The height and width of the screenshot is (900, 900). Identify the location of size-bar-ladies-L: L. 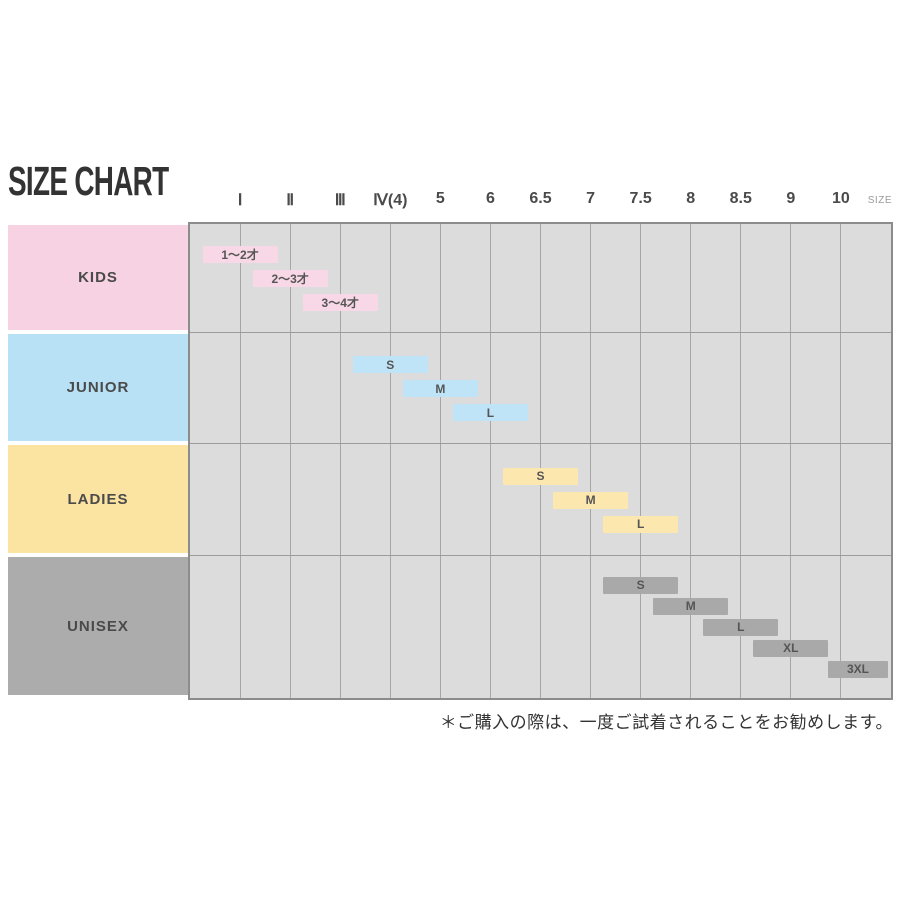
(641, 524).